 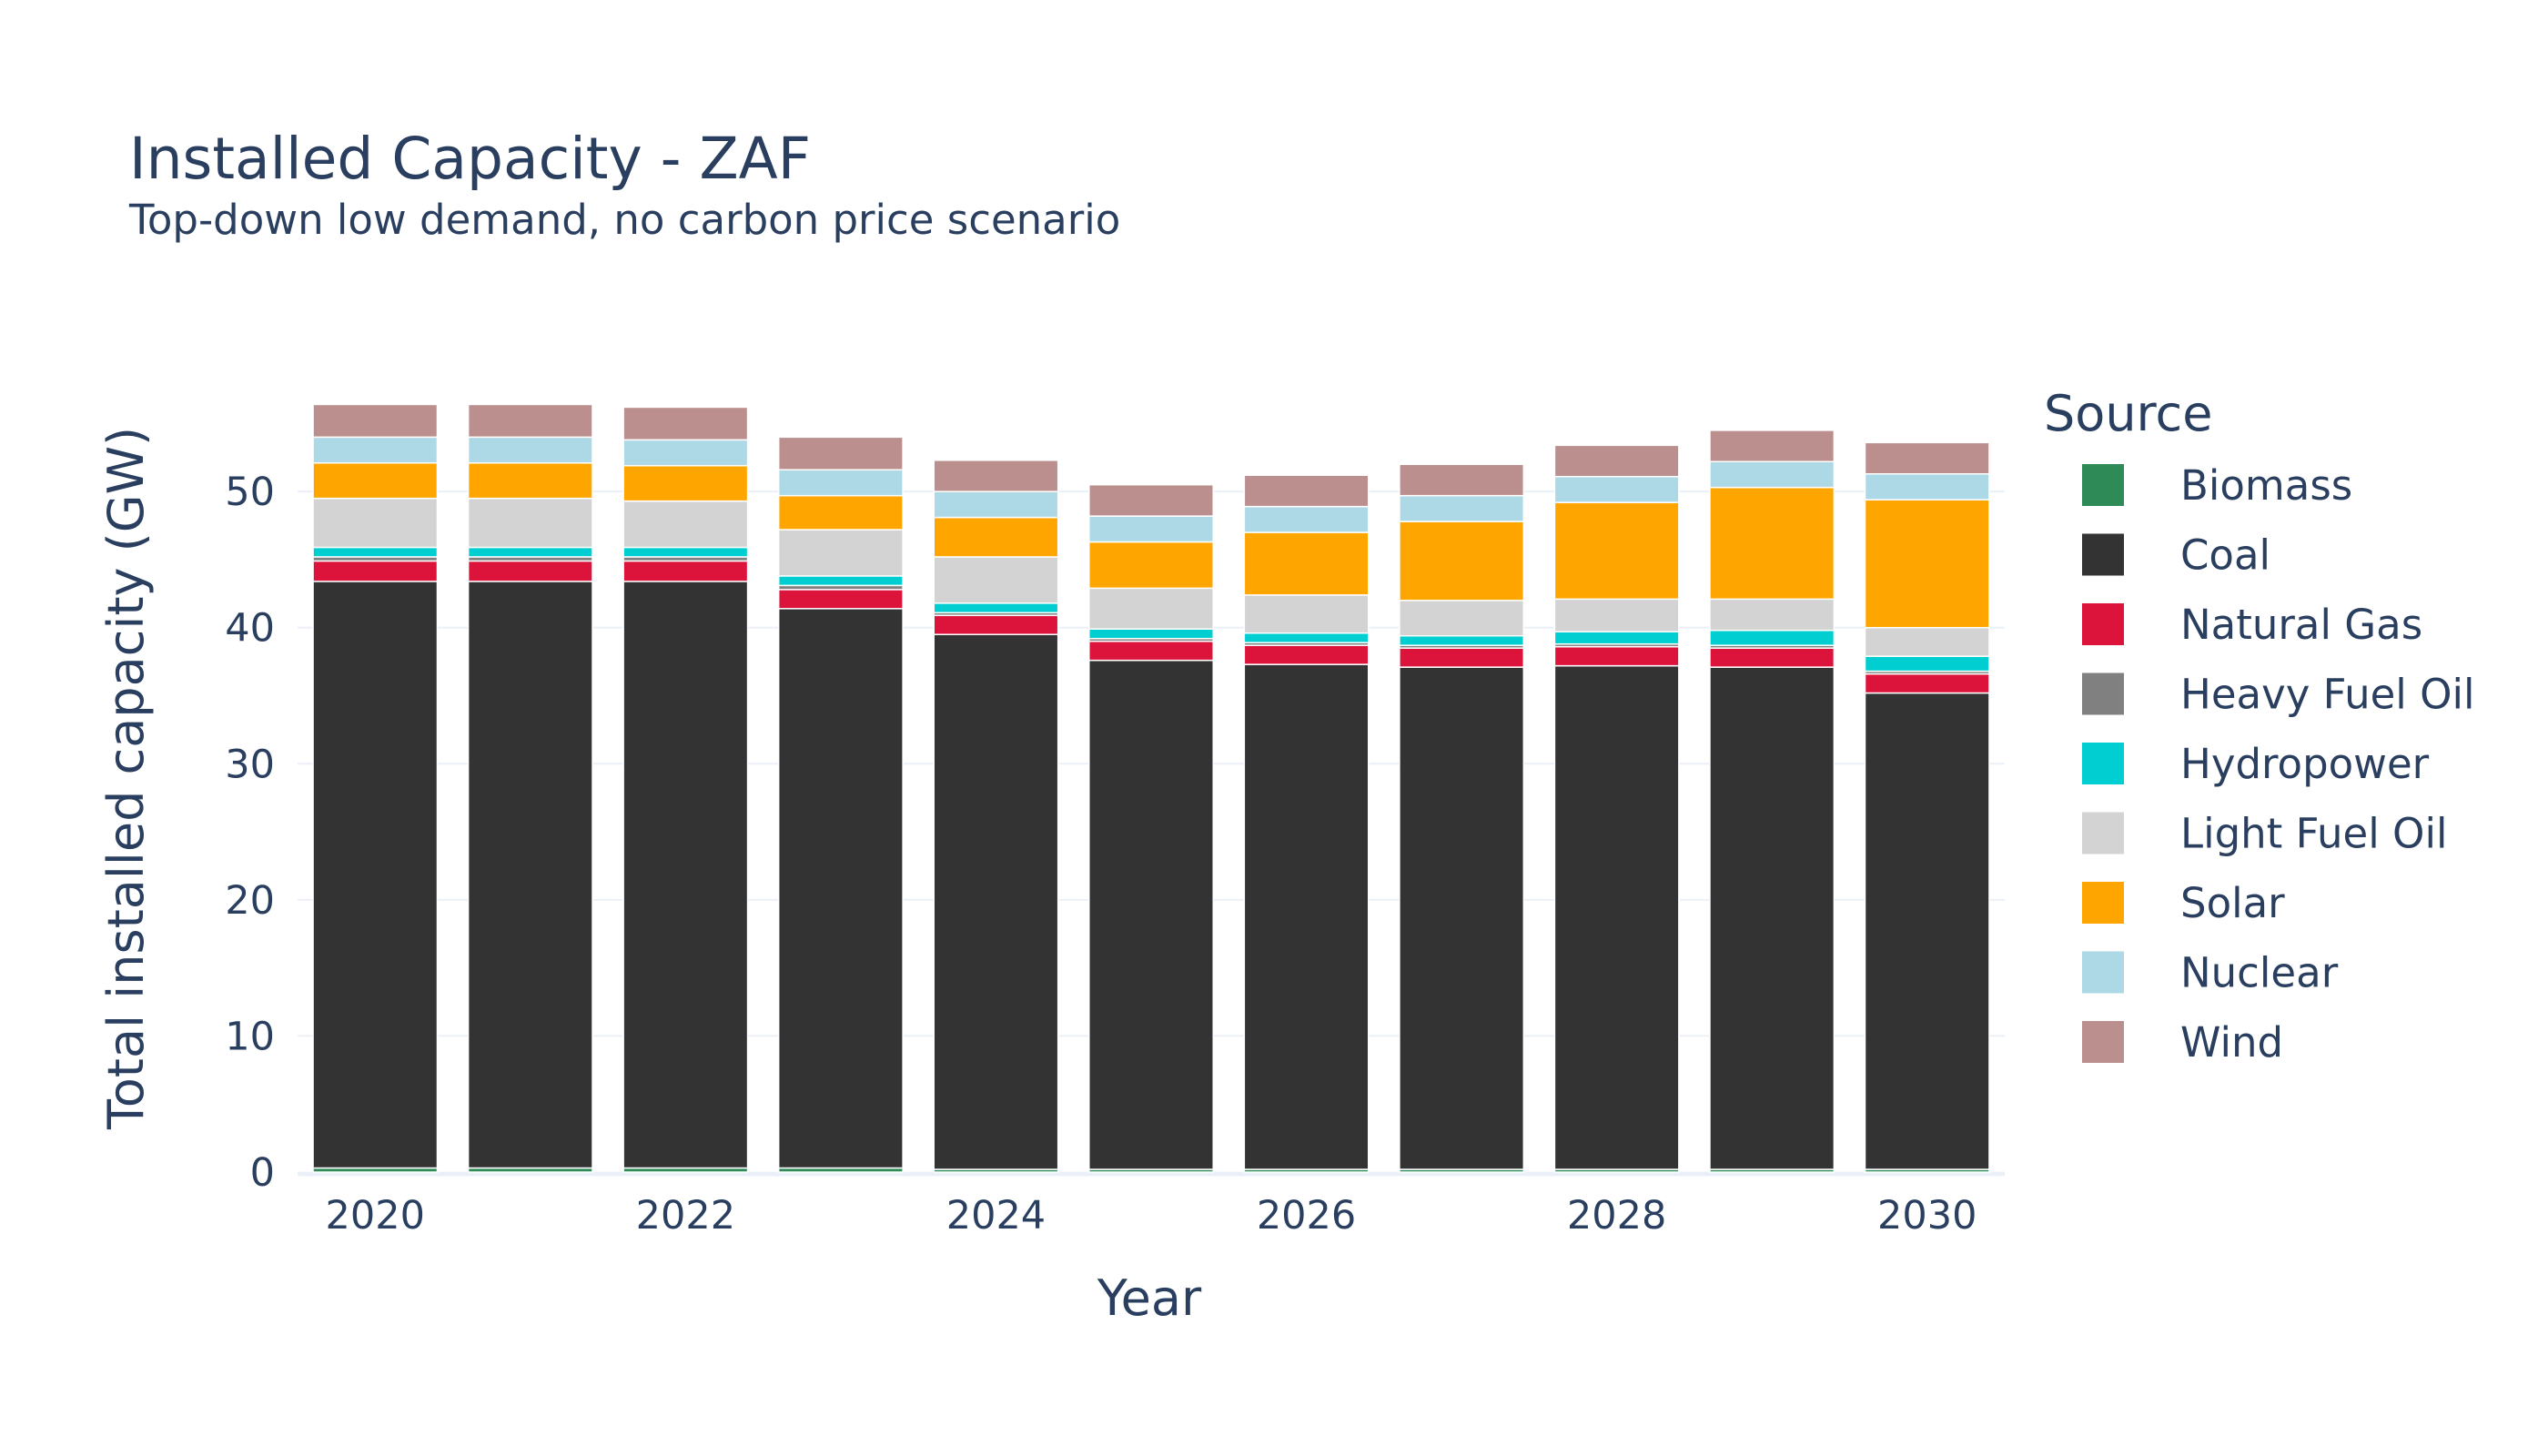 I want to click on y-tick-label: 30, so click(x=250, y=765).